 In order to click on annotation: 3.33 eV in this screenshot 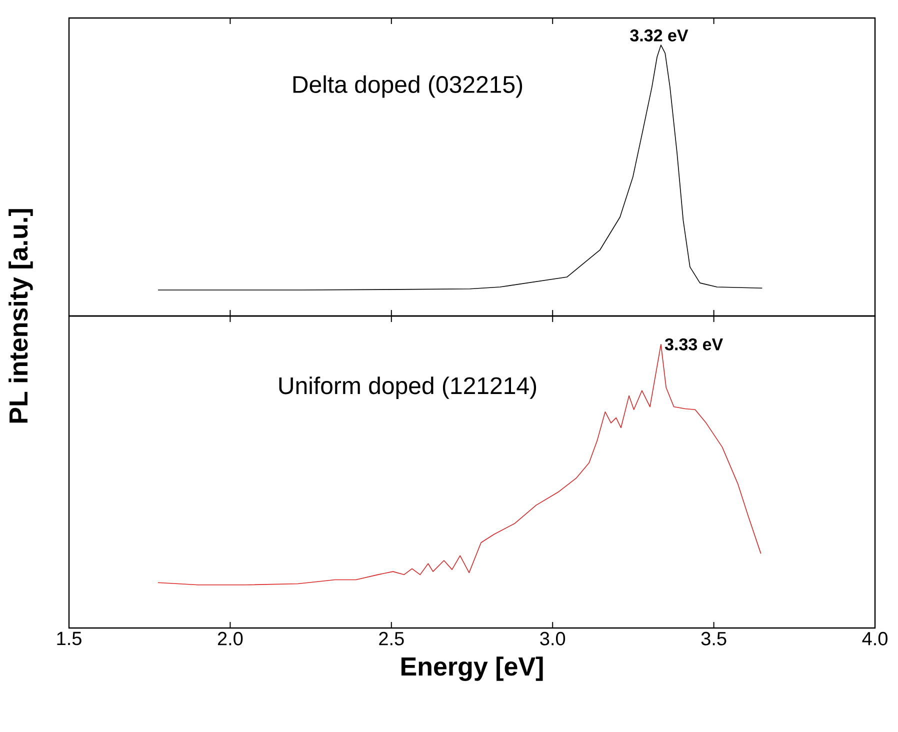, I will do `click(693, 344)`.